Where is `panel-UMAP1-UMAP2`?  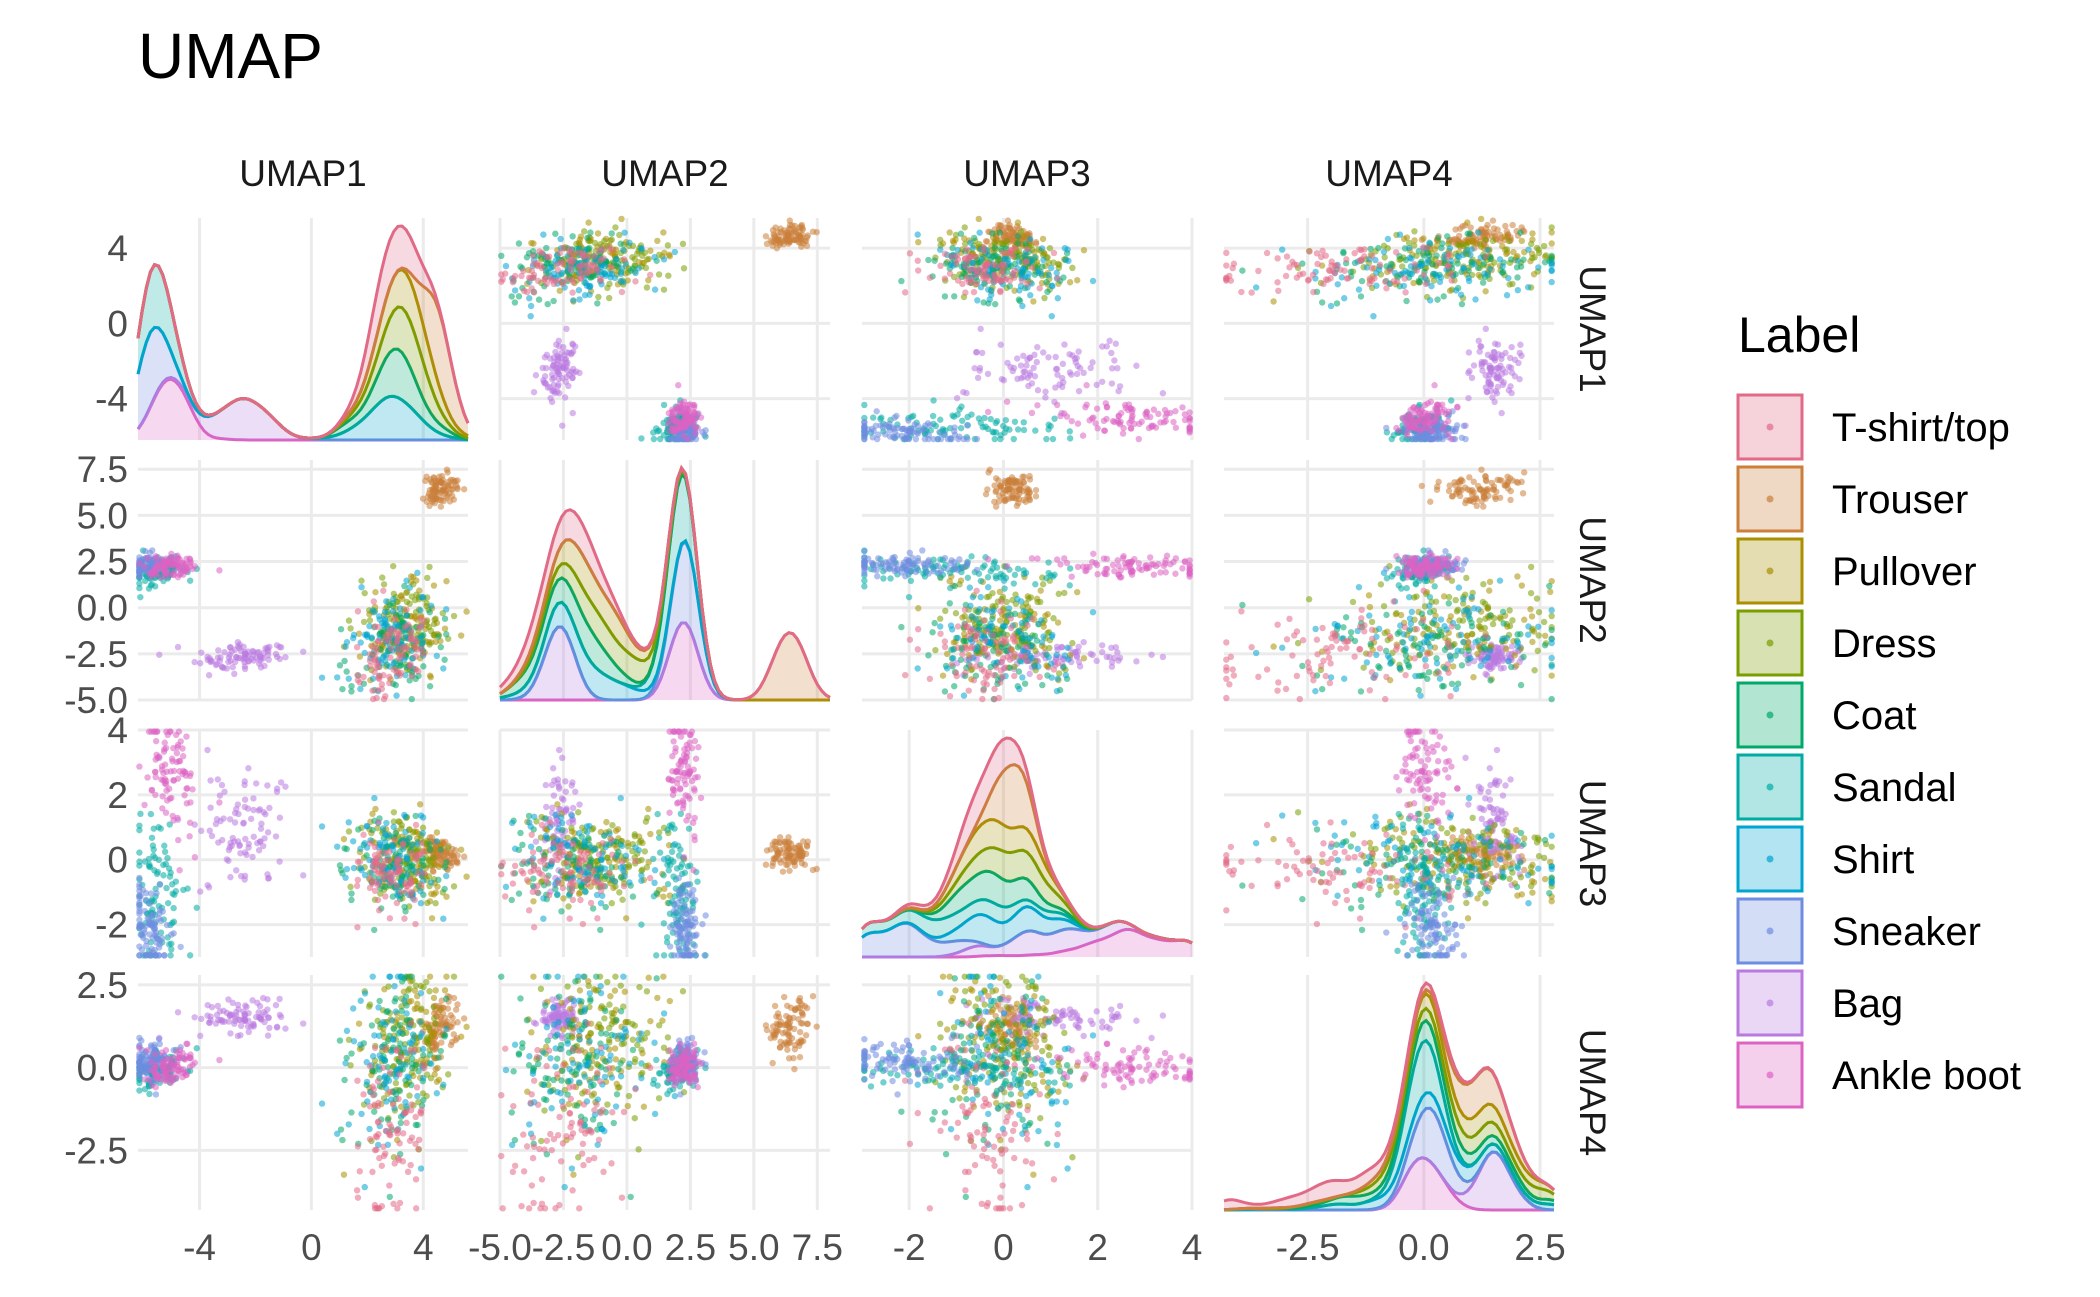 panel-UMAP1-UMAP2 is located at coordinates (664, 329).